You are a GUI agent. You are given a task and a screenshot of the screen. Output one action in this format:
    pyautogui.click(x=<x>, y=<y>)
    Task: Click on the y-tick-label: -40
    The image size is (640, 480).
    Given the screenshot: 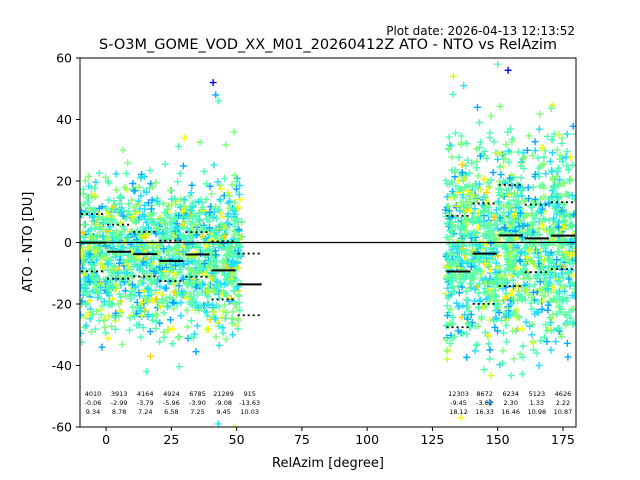 What is the action you would take?
    pyautogui.click(x=62, y=365)
    